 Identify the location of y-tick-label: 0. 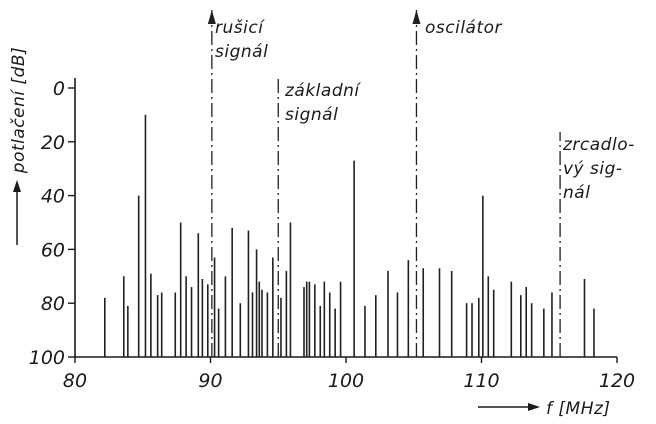
(59, 89).